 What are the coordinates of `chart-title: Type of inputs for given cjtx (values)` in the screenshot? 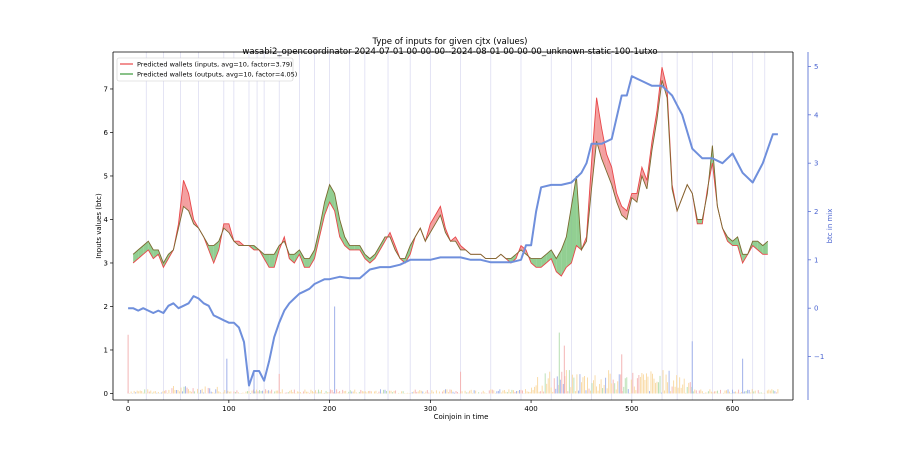 It's located at (450, 42).